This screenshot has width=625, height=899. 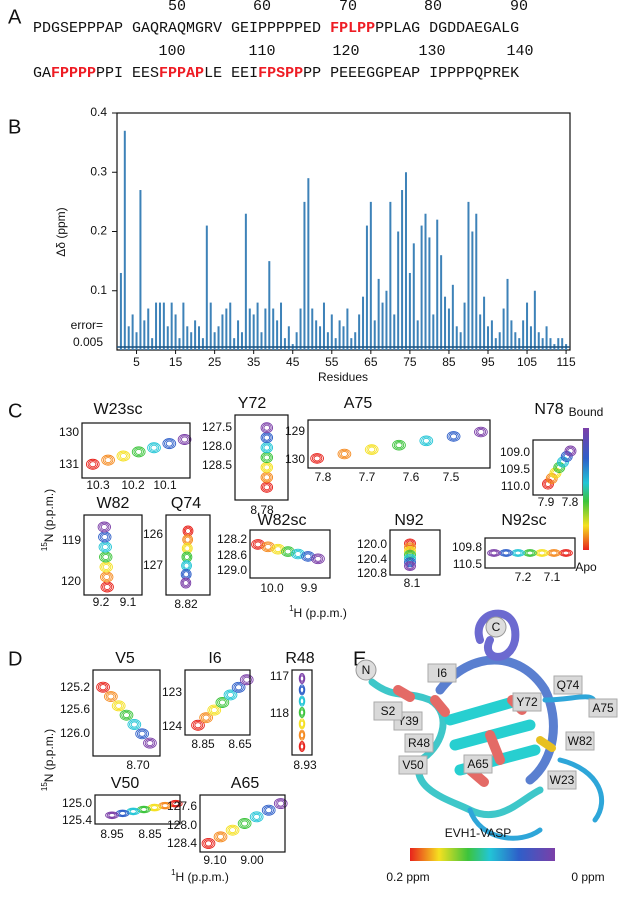 I want to click on colorbar-top: Bound, so click(x=586, y=412).